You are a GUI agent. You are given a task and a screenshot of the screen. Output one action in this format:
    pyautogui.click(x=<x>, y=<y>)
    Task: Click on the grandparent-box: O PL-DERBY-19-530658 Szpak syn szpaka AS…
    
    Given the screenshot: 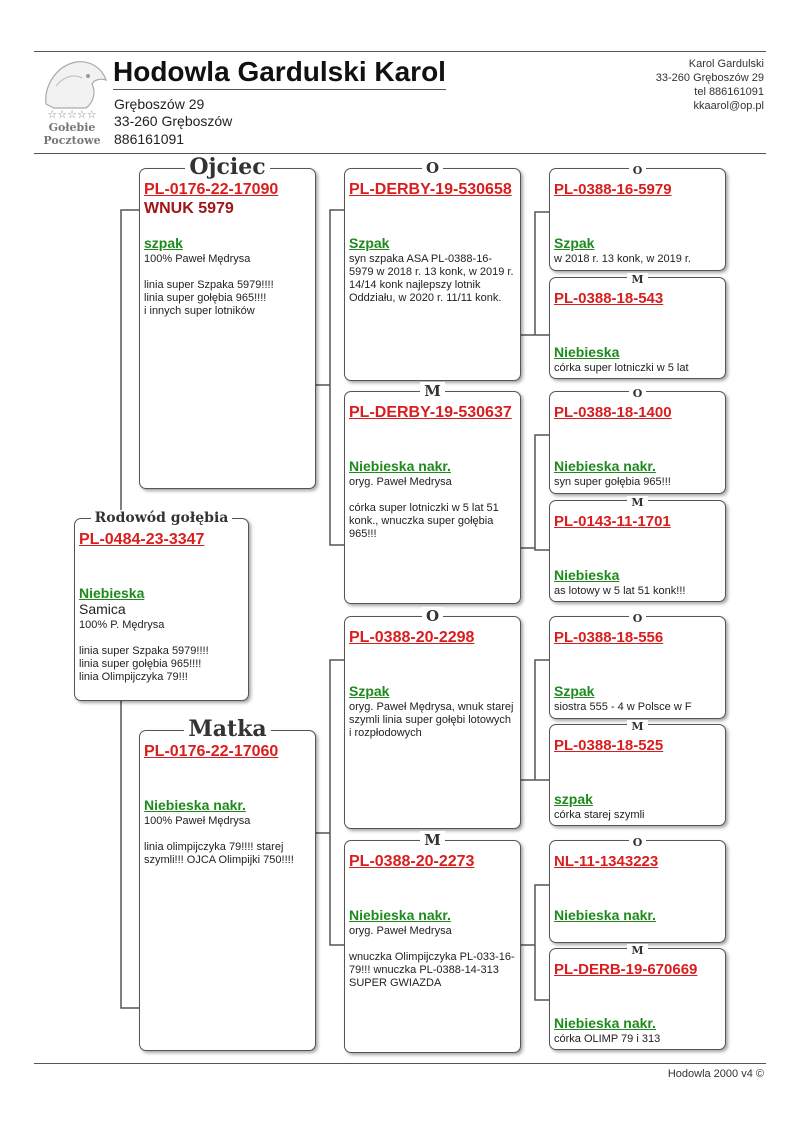 What is the action you would take?
    pyautogui.click(x=432, y=269)
    